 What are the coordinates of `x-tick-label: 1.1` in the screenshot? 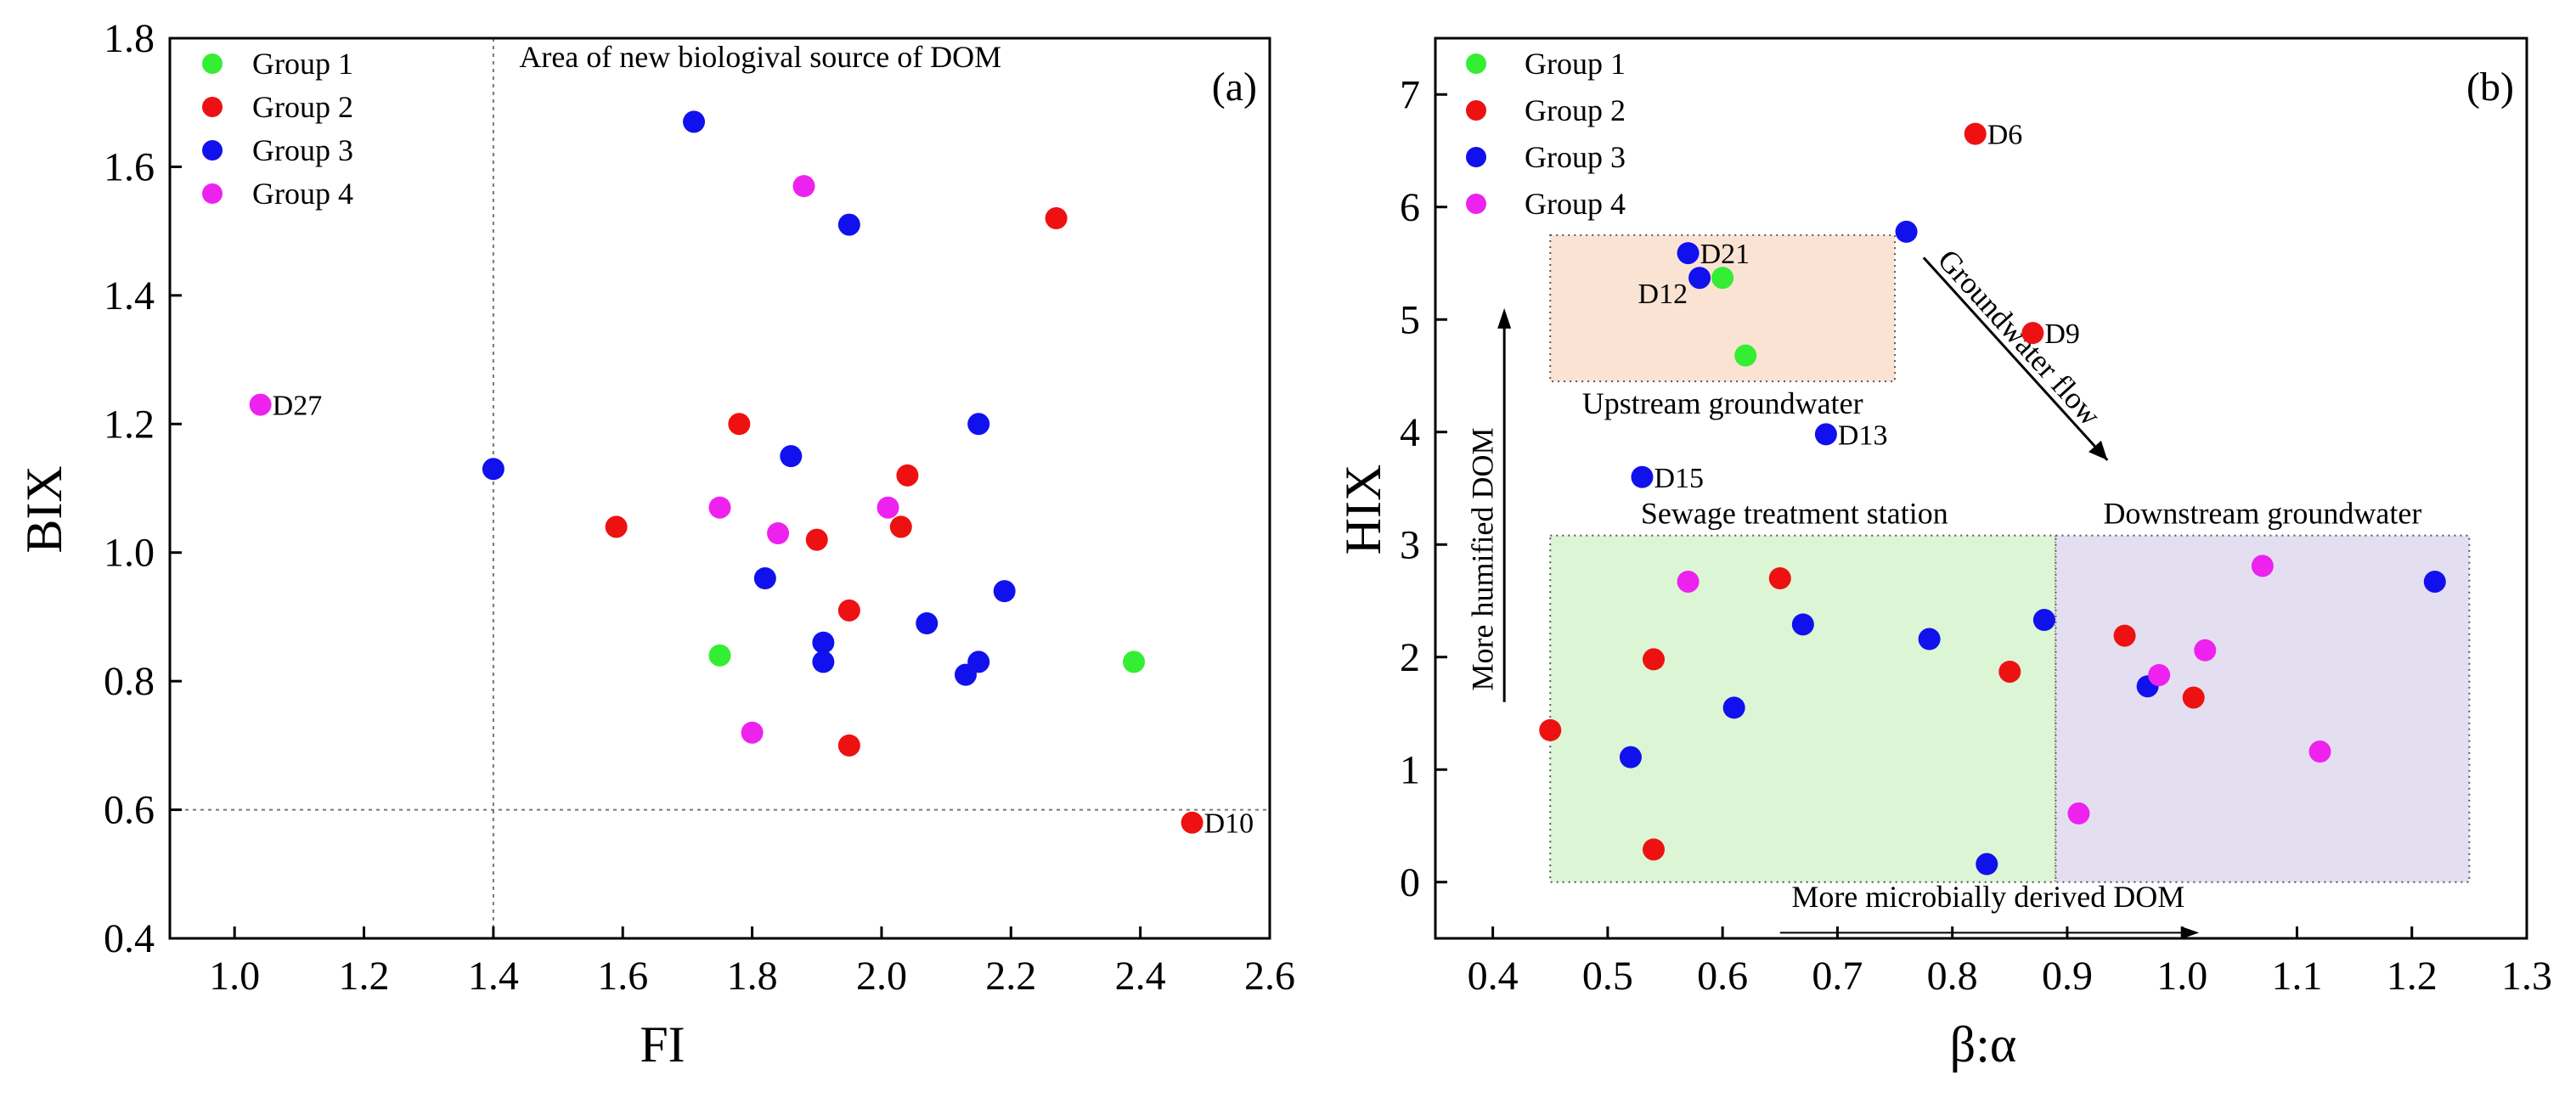 It's located at (2296, 977).